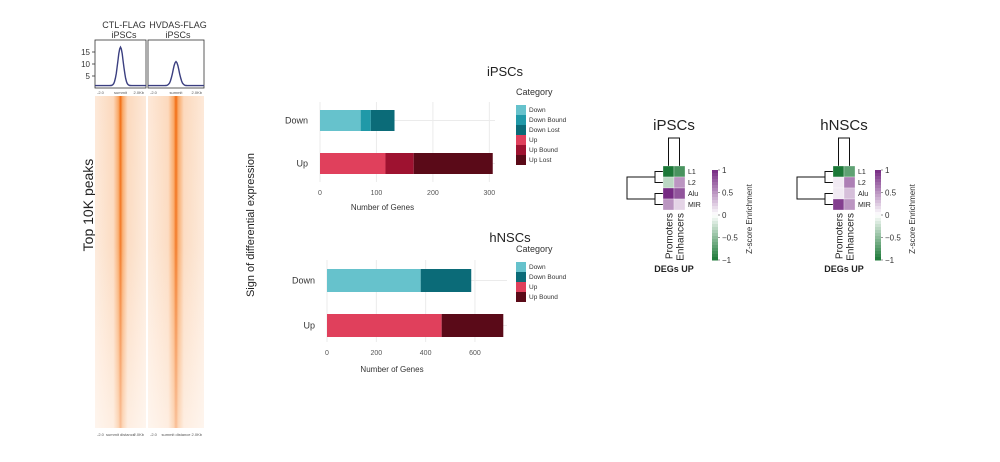 The height and width of the screenshot is (462, 1000). I want to click on bar-category-label: Down, so click(303, 281).